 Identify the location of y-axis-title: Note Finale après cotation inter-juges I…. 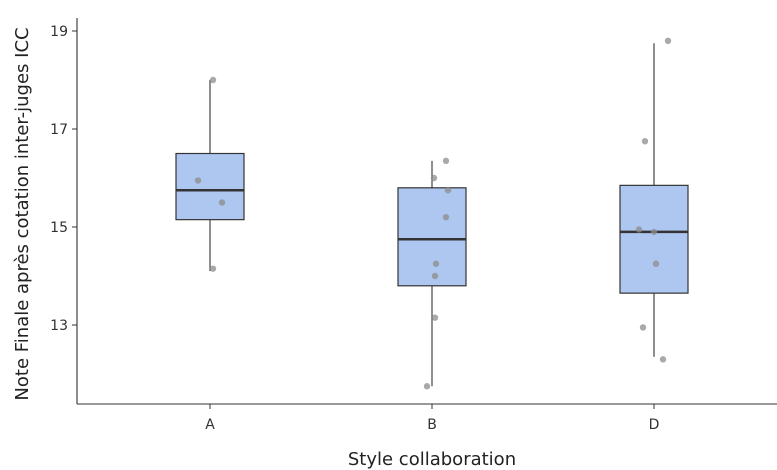
(22, 213).